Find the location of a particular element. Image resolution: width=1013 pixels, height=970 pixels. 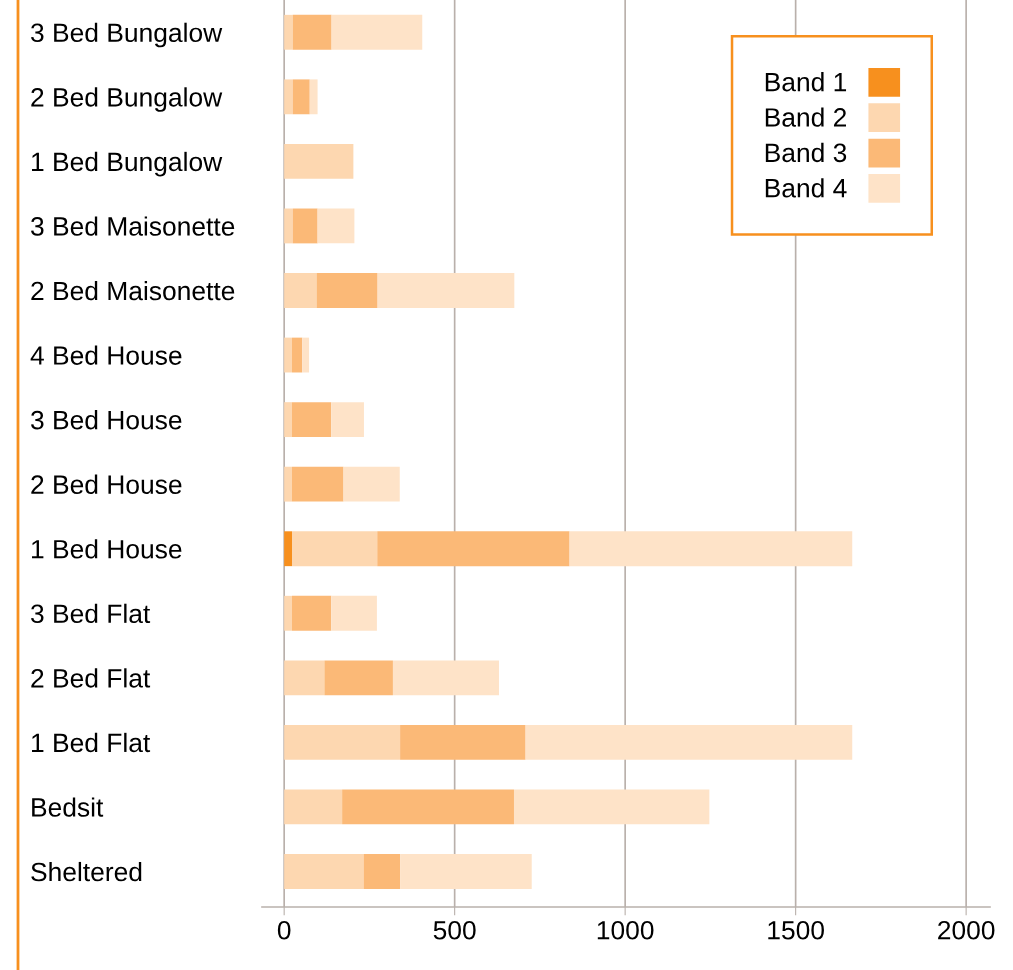

y-tick-label: 1 Bed Flat is located at coordinates (91, 742).